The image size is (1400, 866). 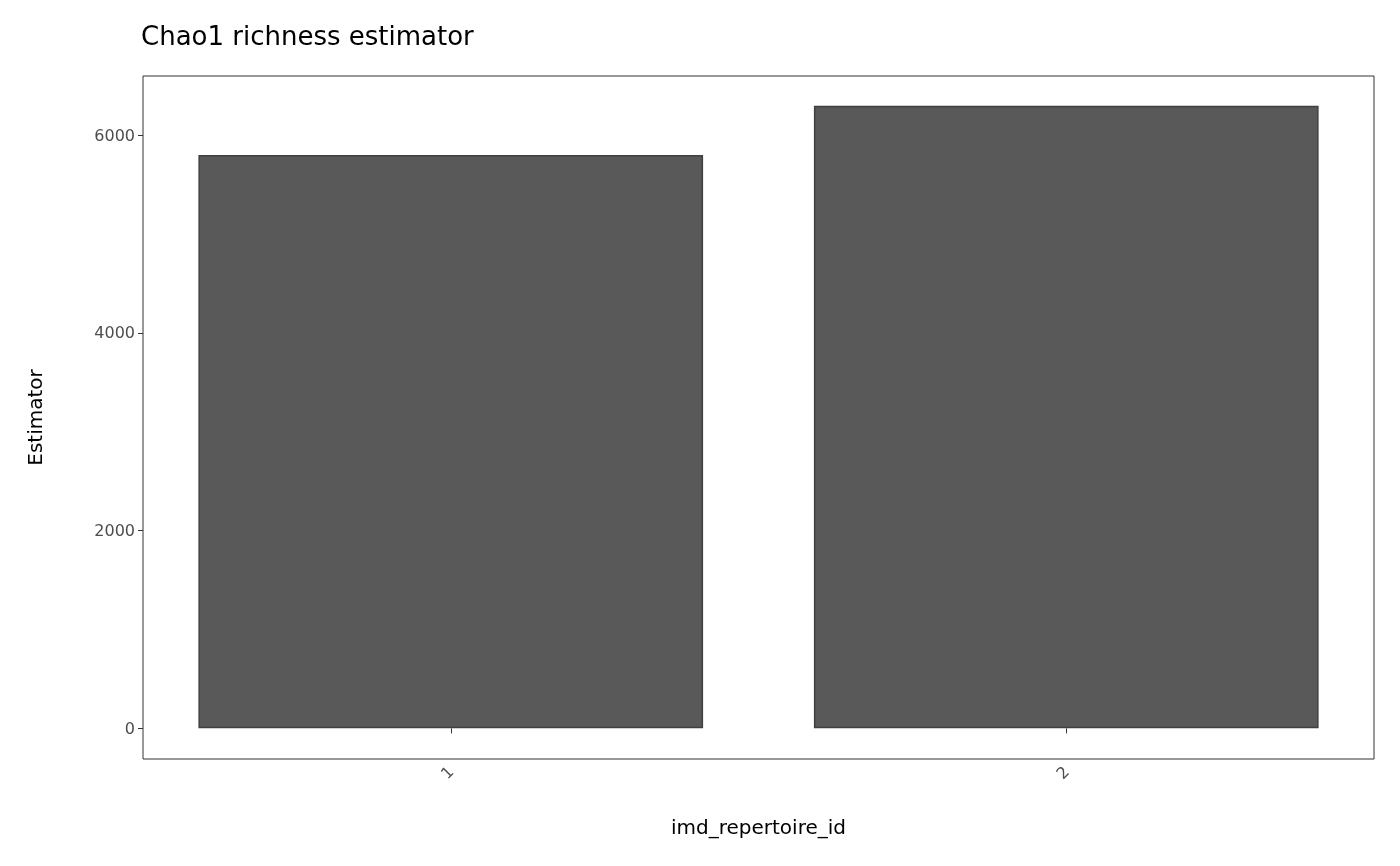 I want to click on x-axis-title: imd_repertoire_id, so click(x=758, y=827).